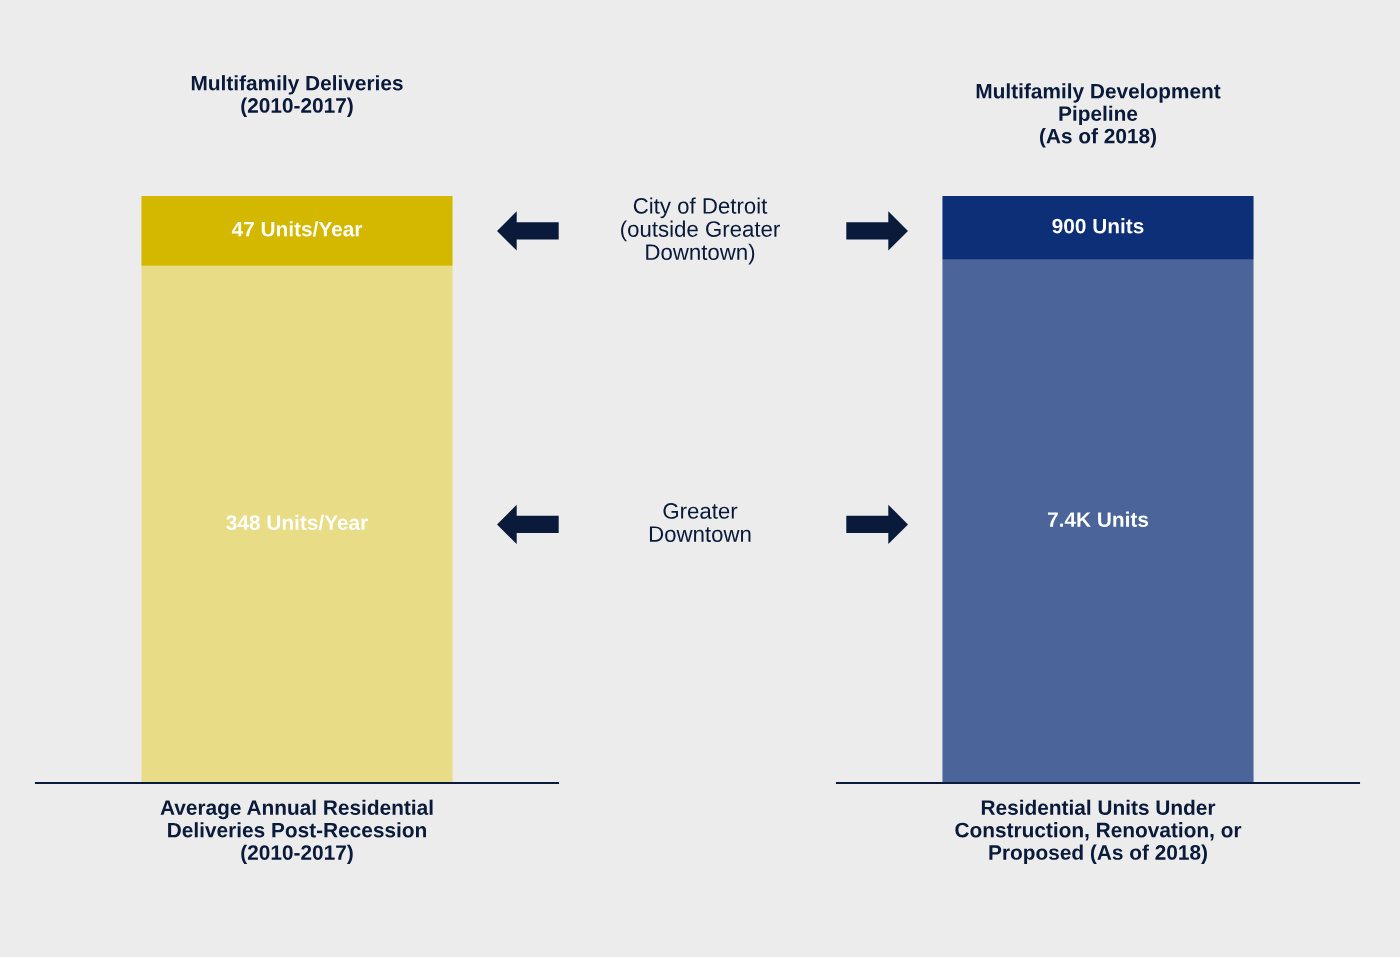 Image resolution: width=1400 pixels, height=957 pixels. Describe the element at coordinates (700, 522) in the screenshot. I see `text: Greater Downtown` at that location.